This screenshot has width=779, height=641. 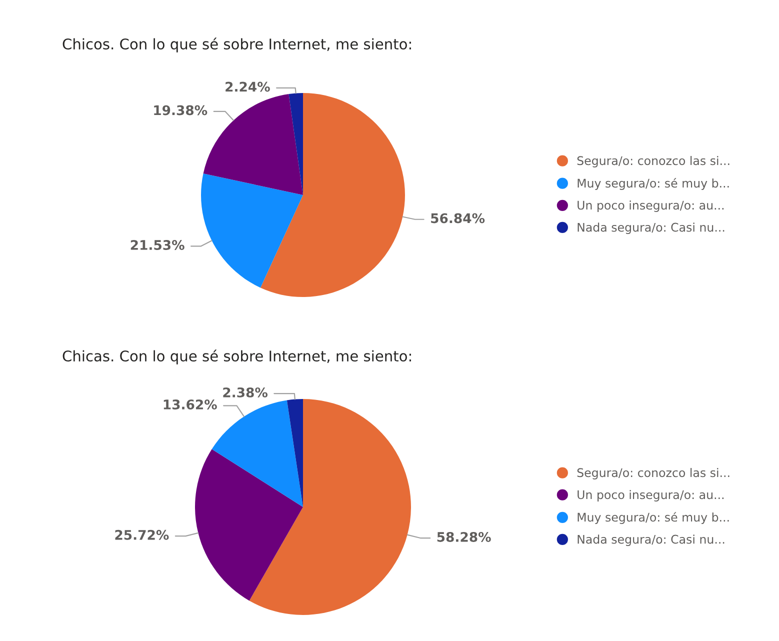 I want to click on data-label: 56.84%, so click(x=458, y=218).